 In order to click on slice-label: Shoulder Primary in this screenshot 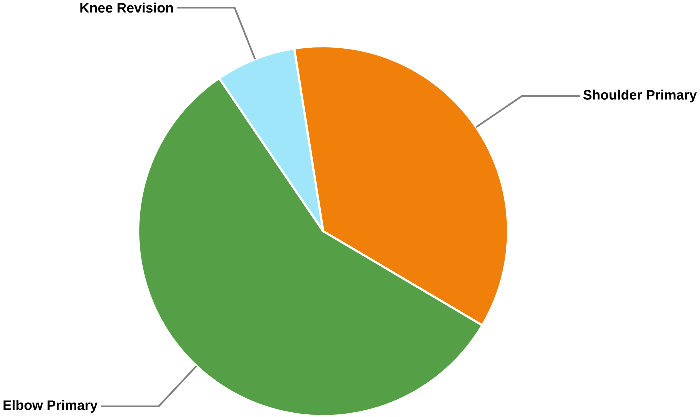, I will do `click(641, 96)`.